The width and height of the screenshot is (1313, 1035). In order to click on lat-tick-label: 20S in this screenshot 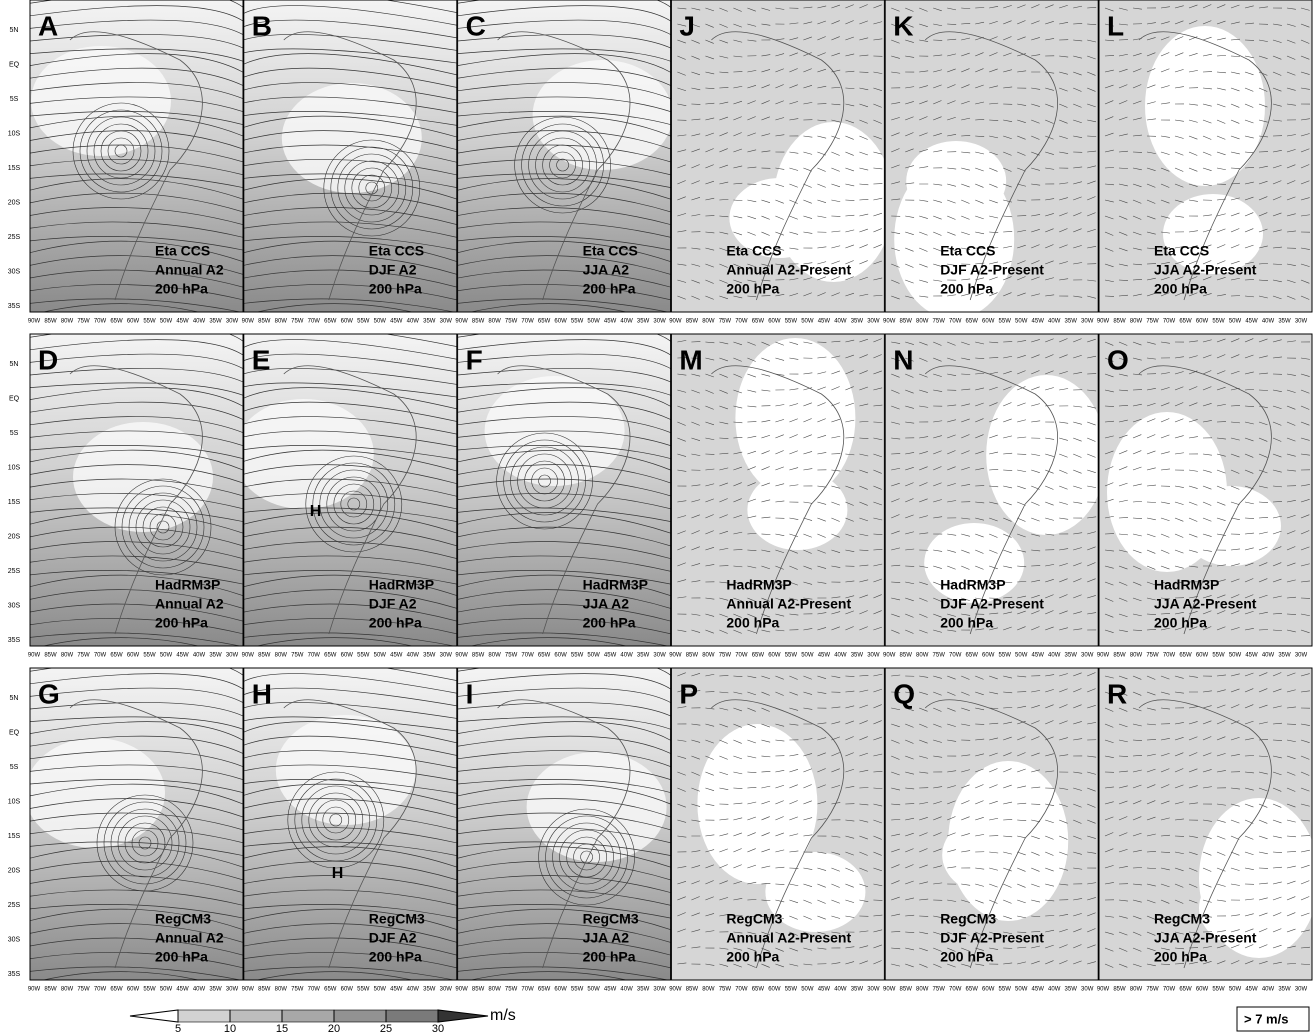, I will do `click(14, 870)`.